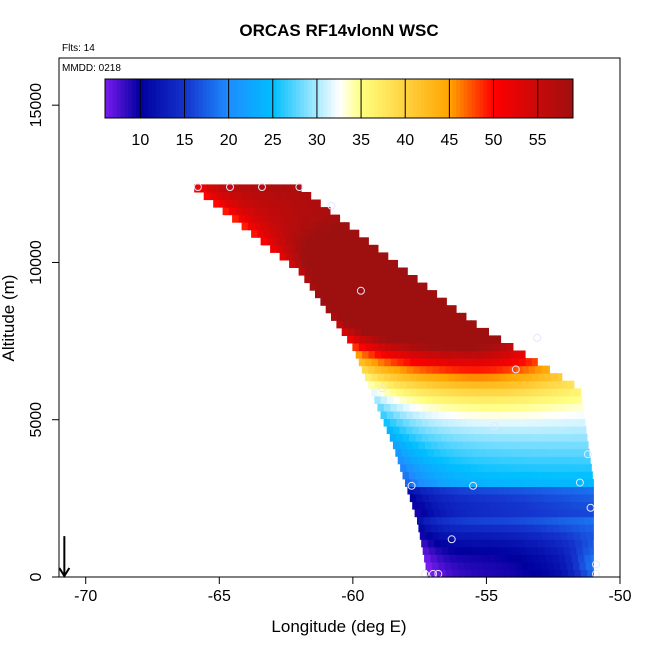  Describe the element at coordinates (91, 68) in the screenshot. I see `date-note: MMDD: 0218` at that location.